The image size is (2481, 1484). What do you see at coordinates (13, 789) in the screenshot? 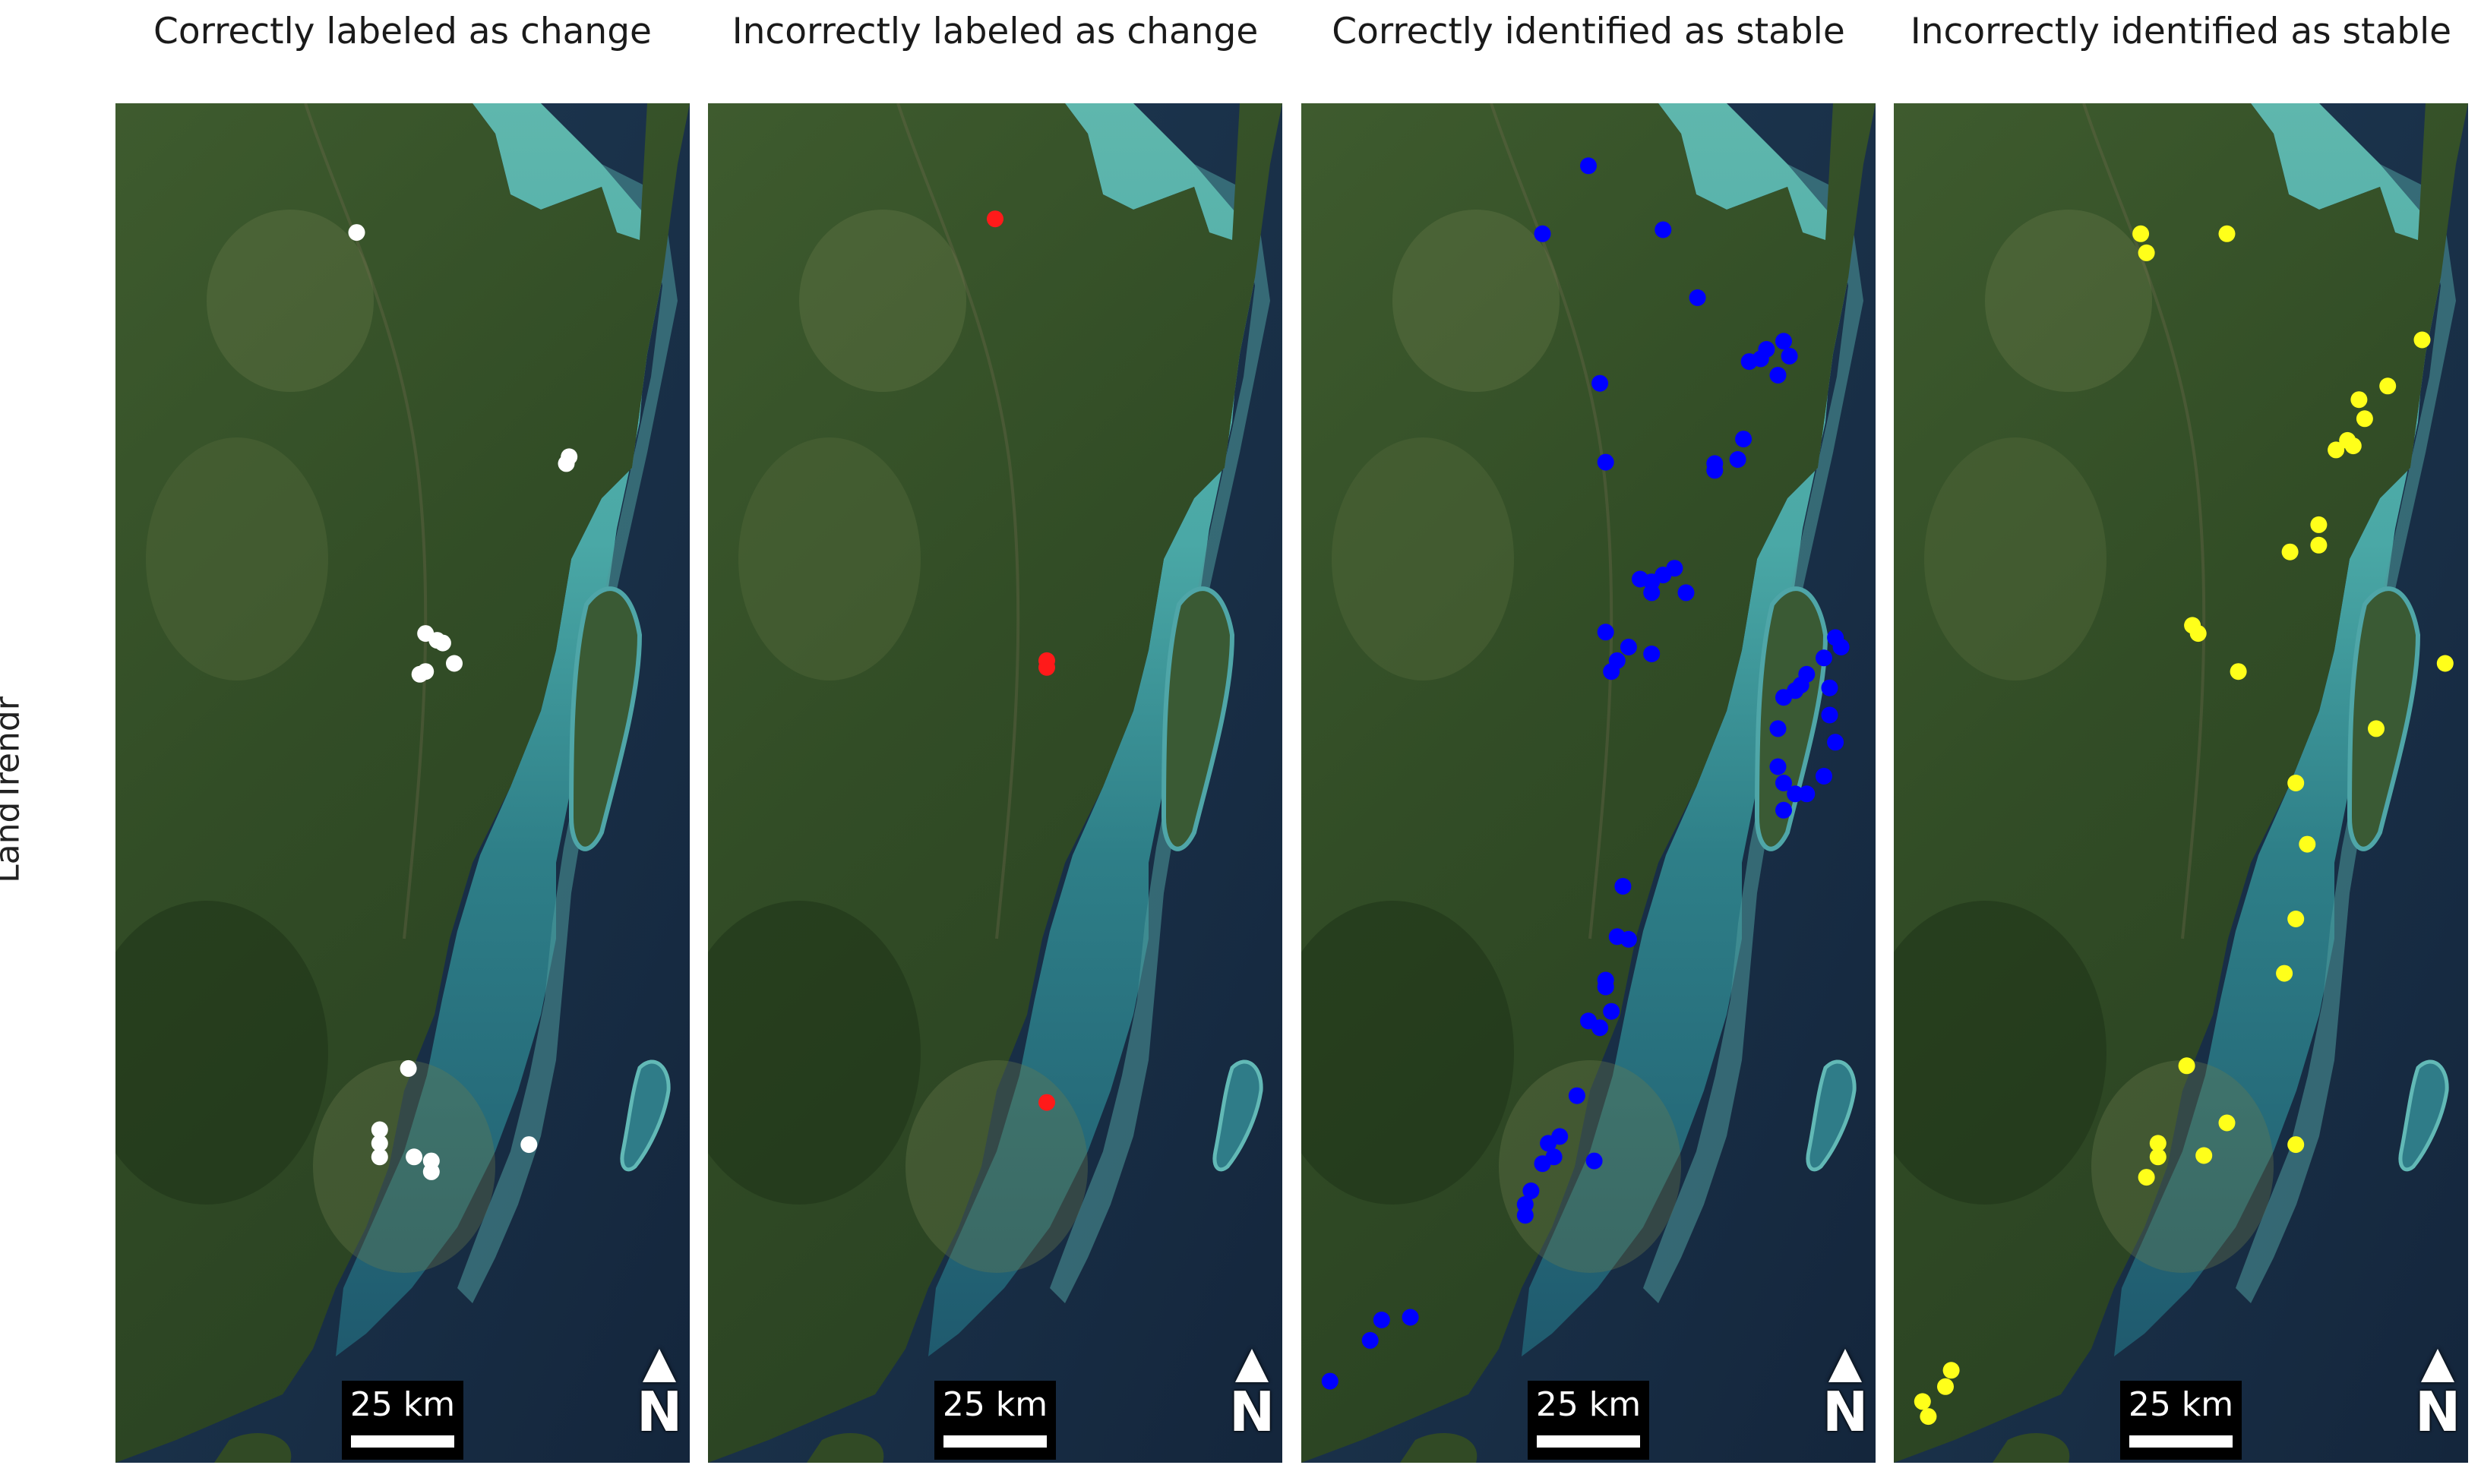
I see `row-label: LandTrendr` at bounding box center [13, 789].